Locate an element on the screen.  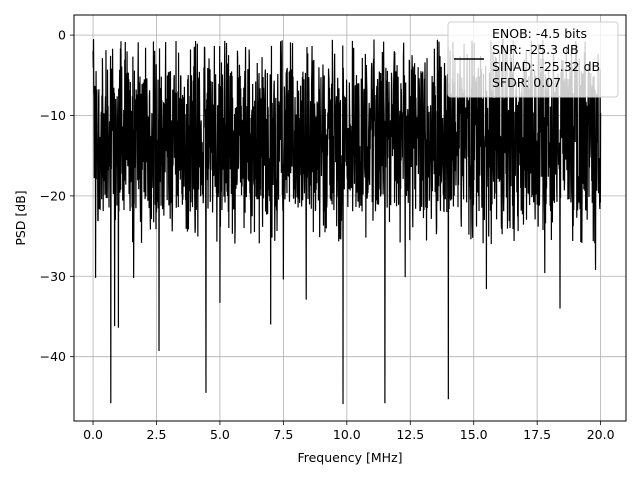
legend-sinad: SINAD: -25.32 dB is located at coordinates (546, 66).